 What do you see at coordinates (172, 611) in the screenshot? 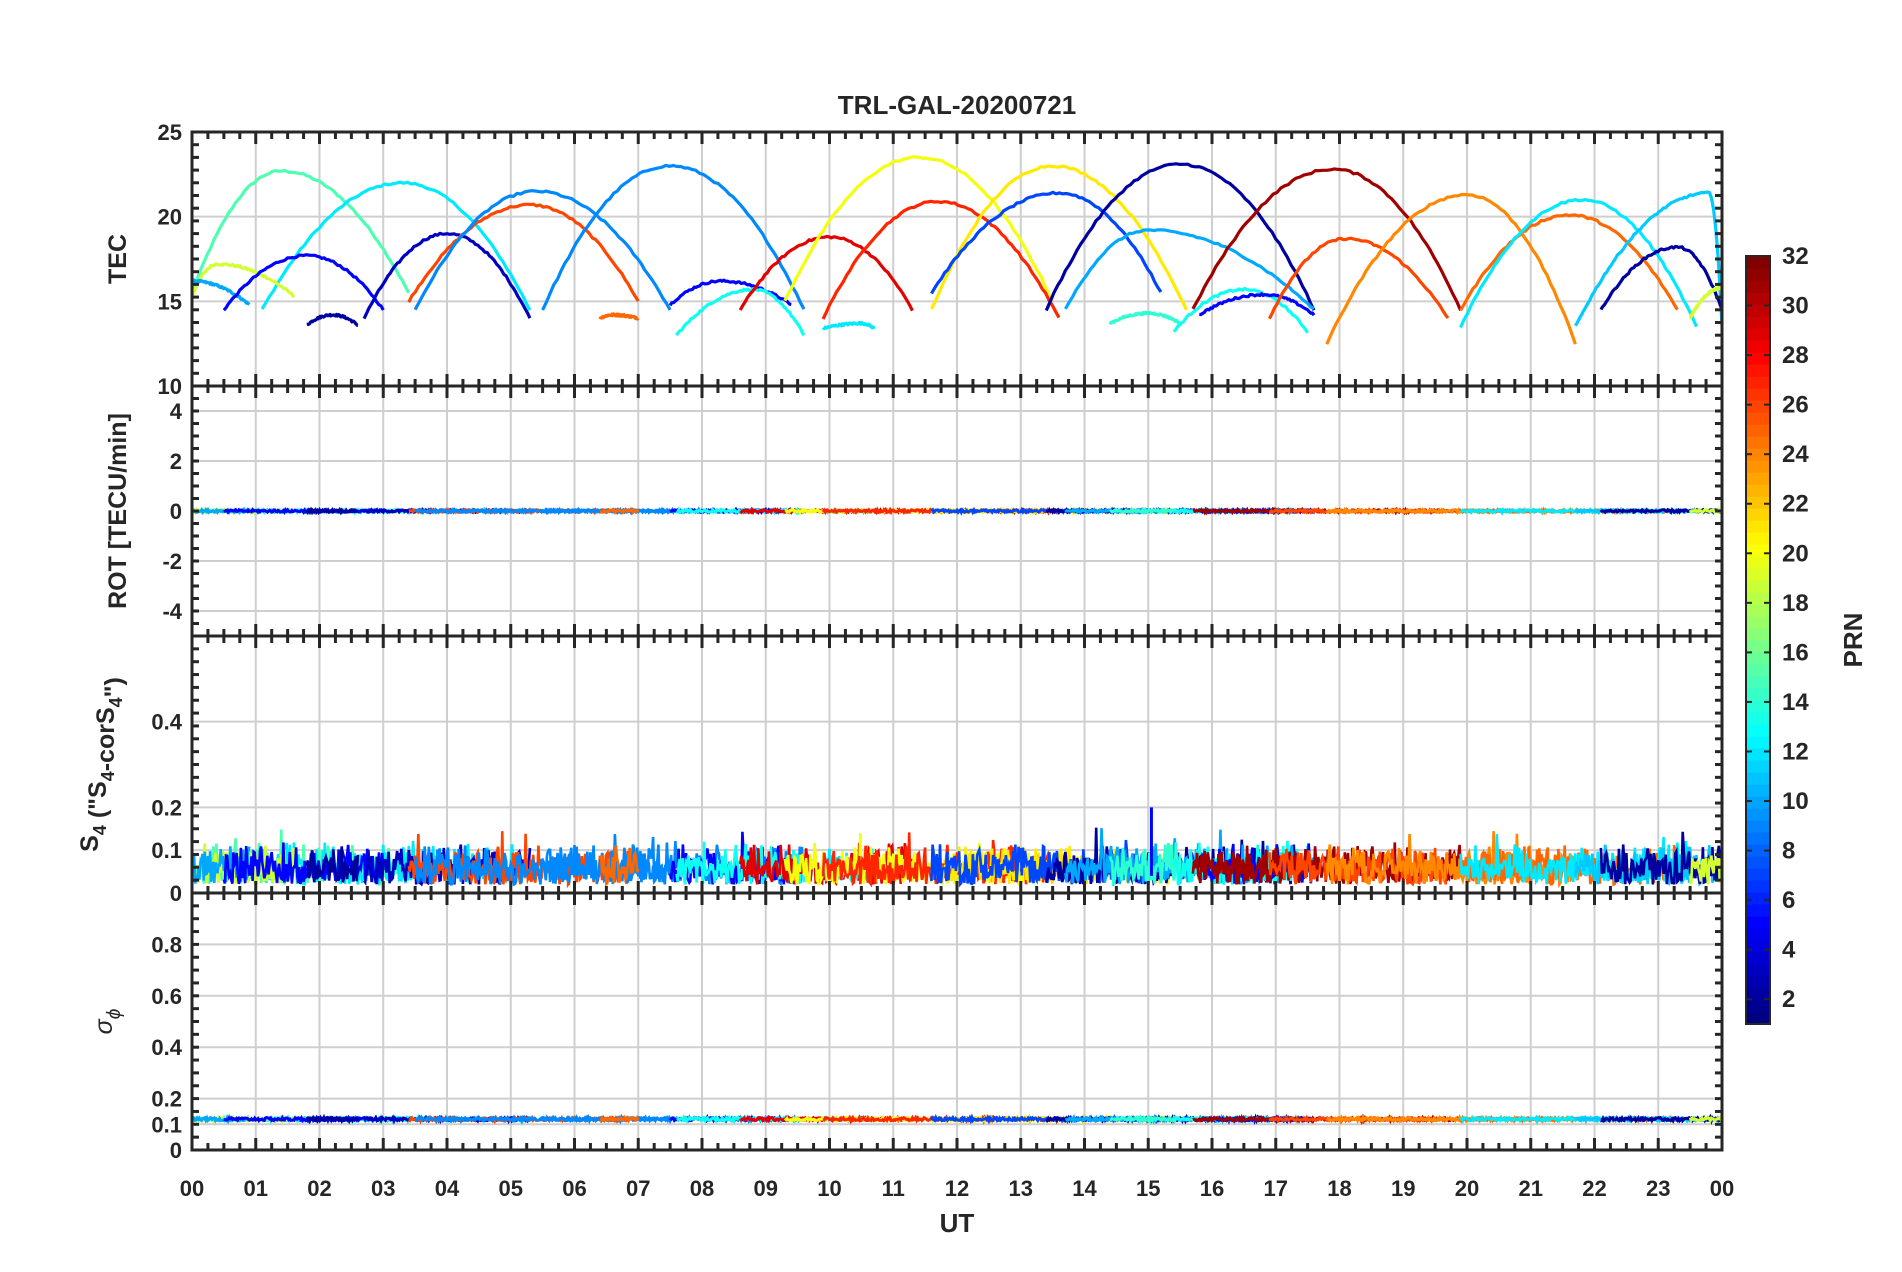
I see `y-tick-label: -4` at bounding box center [172, 611].